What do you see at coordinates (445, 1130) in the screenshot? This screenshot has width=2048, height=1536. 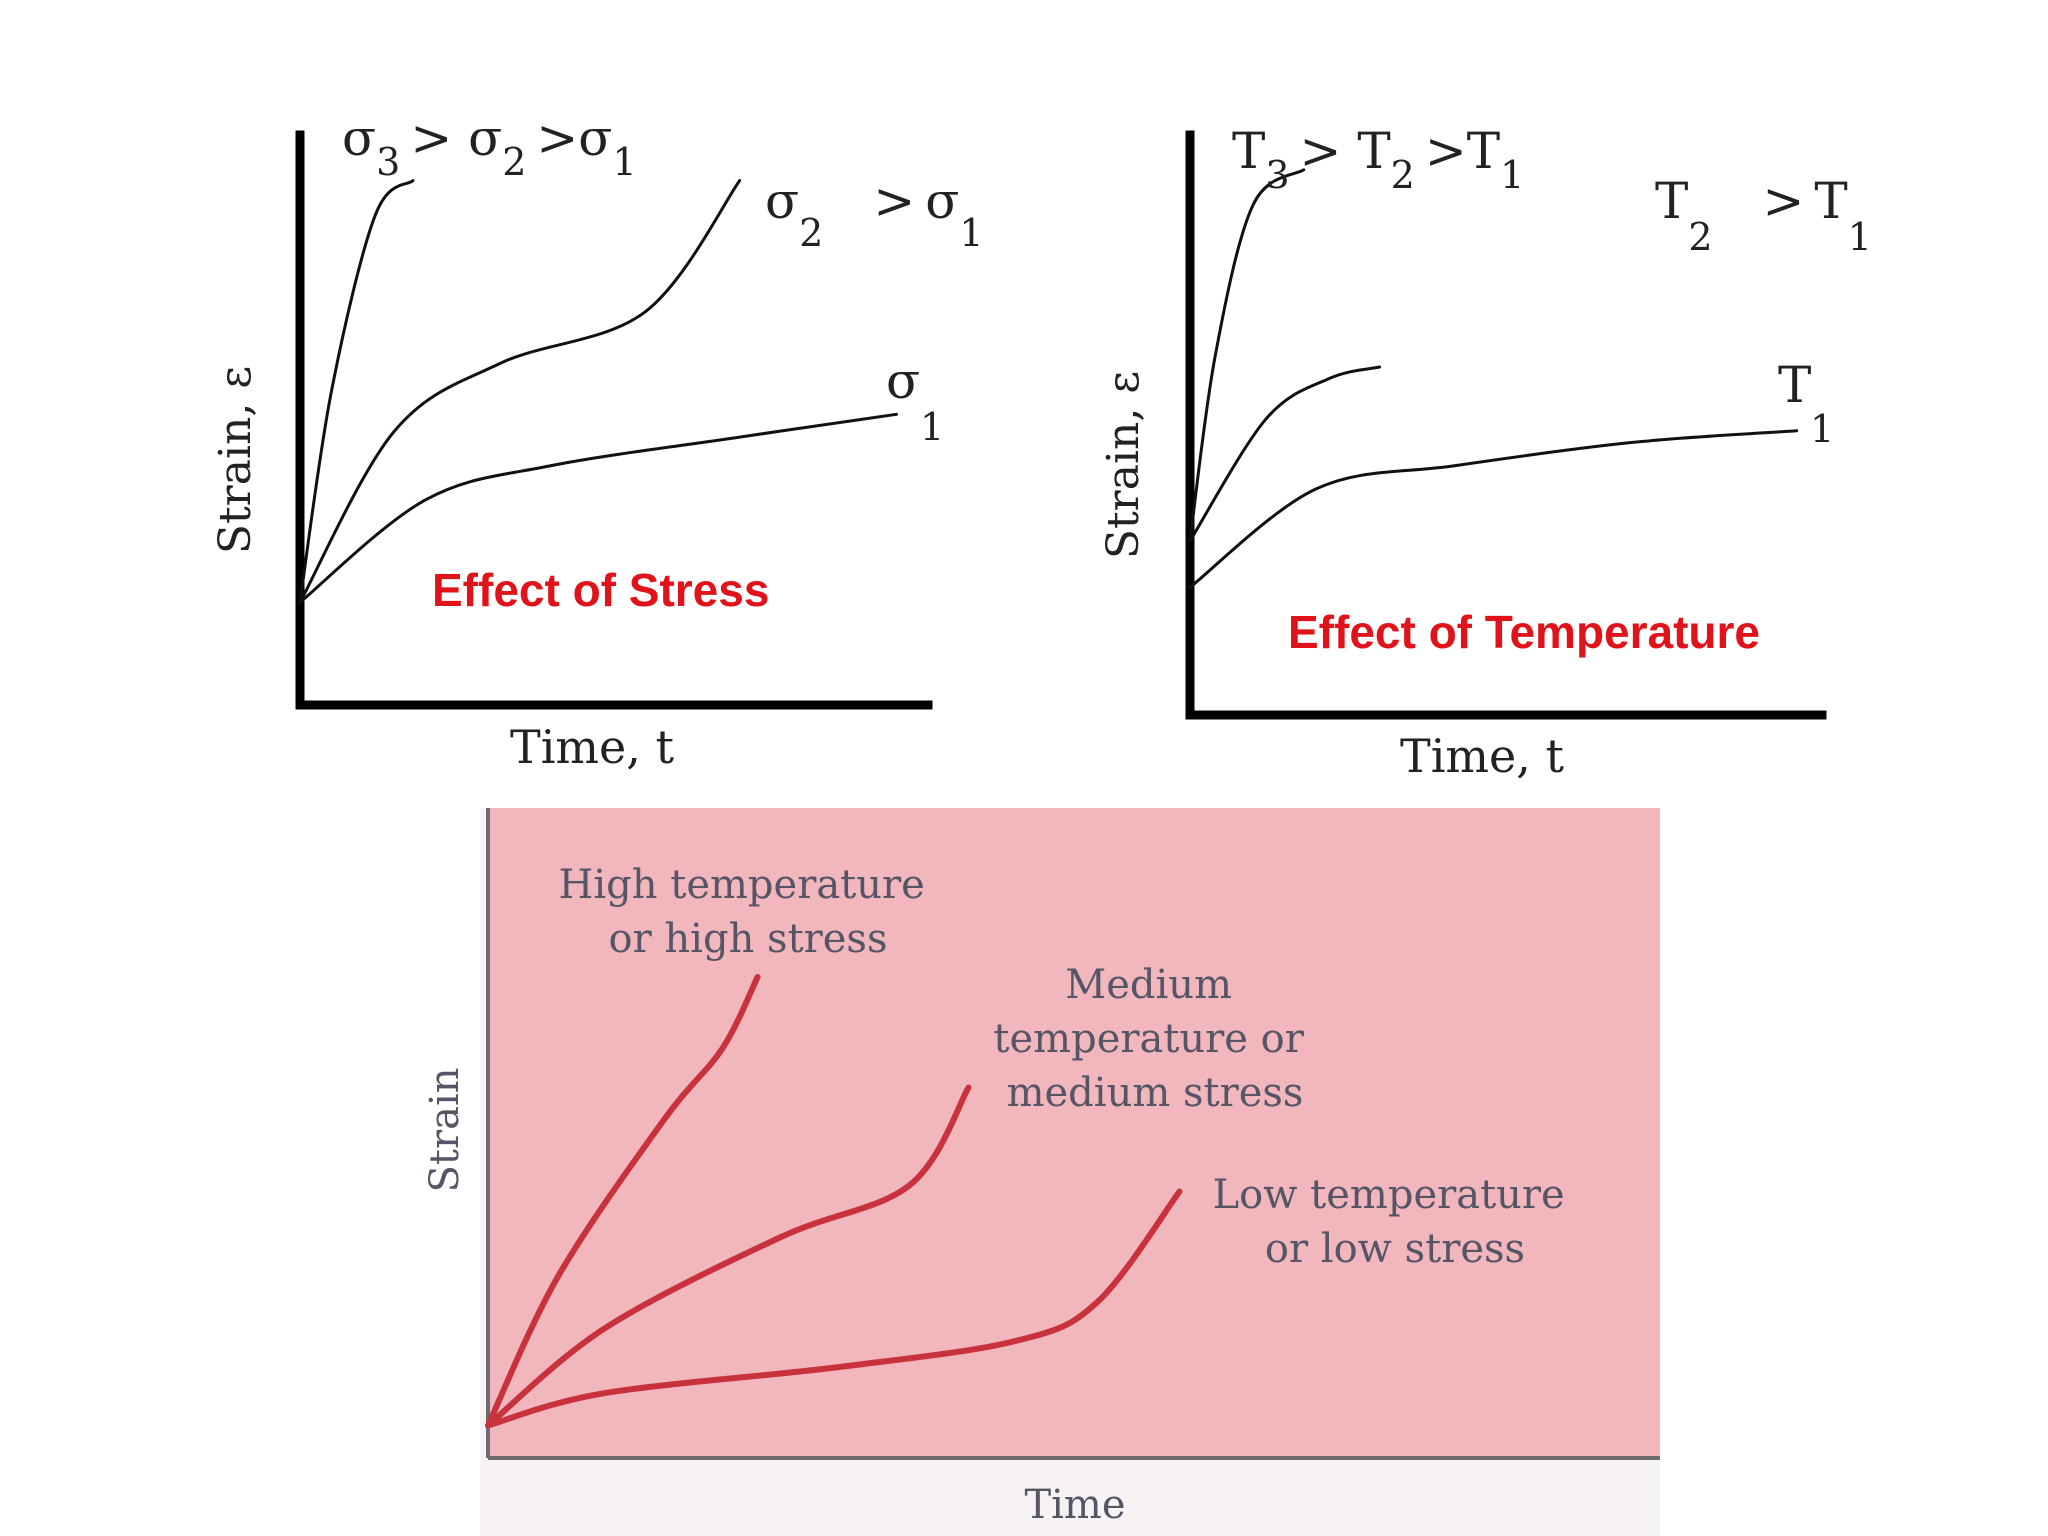 I see `pink-chart-y-axis-label: Strain` at bounding box center [445, 1130].